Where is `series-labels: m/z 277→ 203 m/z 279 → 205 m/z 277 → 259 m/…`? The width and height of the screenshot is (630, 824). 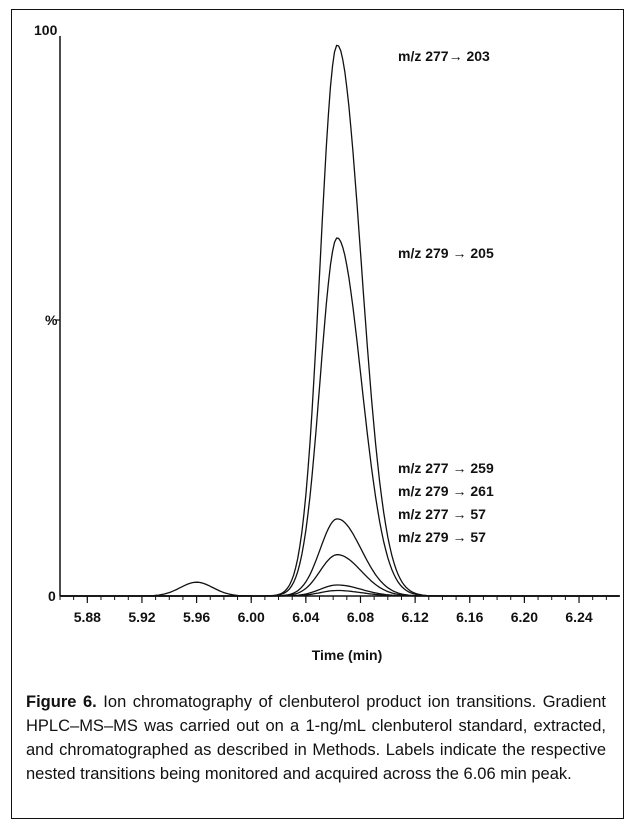
series-labels: m/z 277→ 203 m/z 279 → 205 m/z 277 → 259 m/… is located at coordinates (446, 296).